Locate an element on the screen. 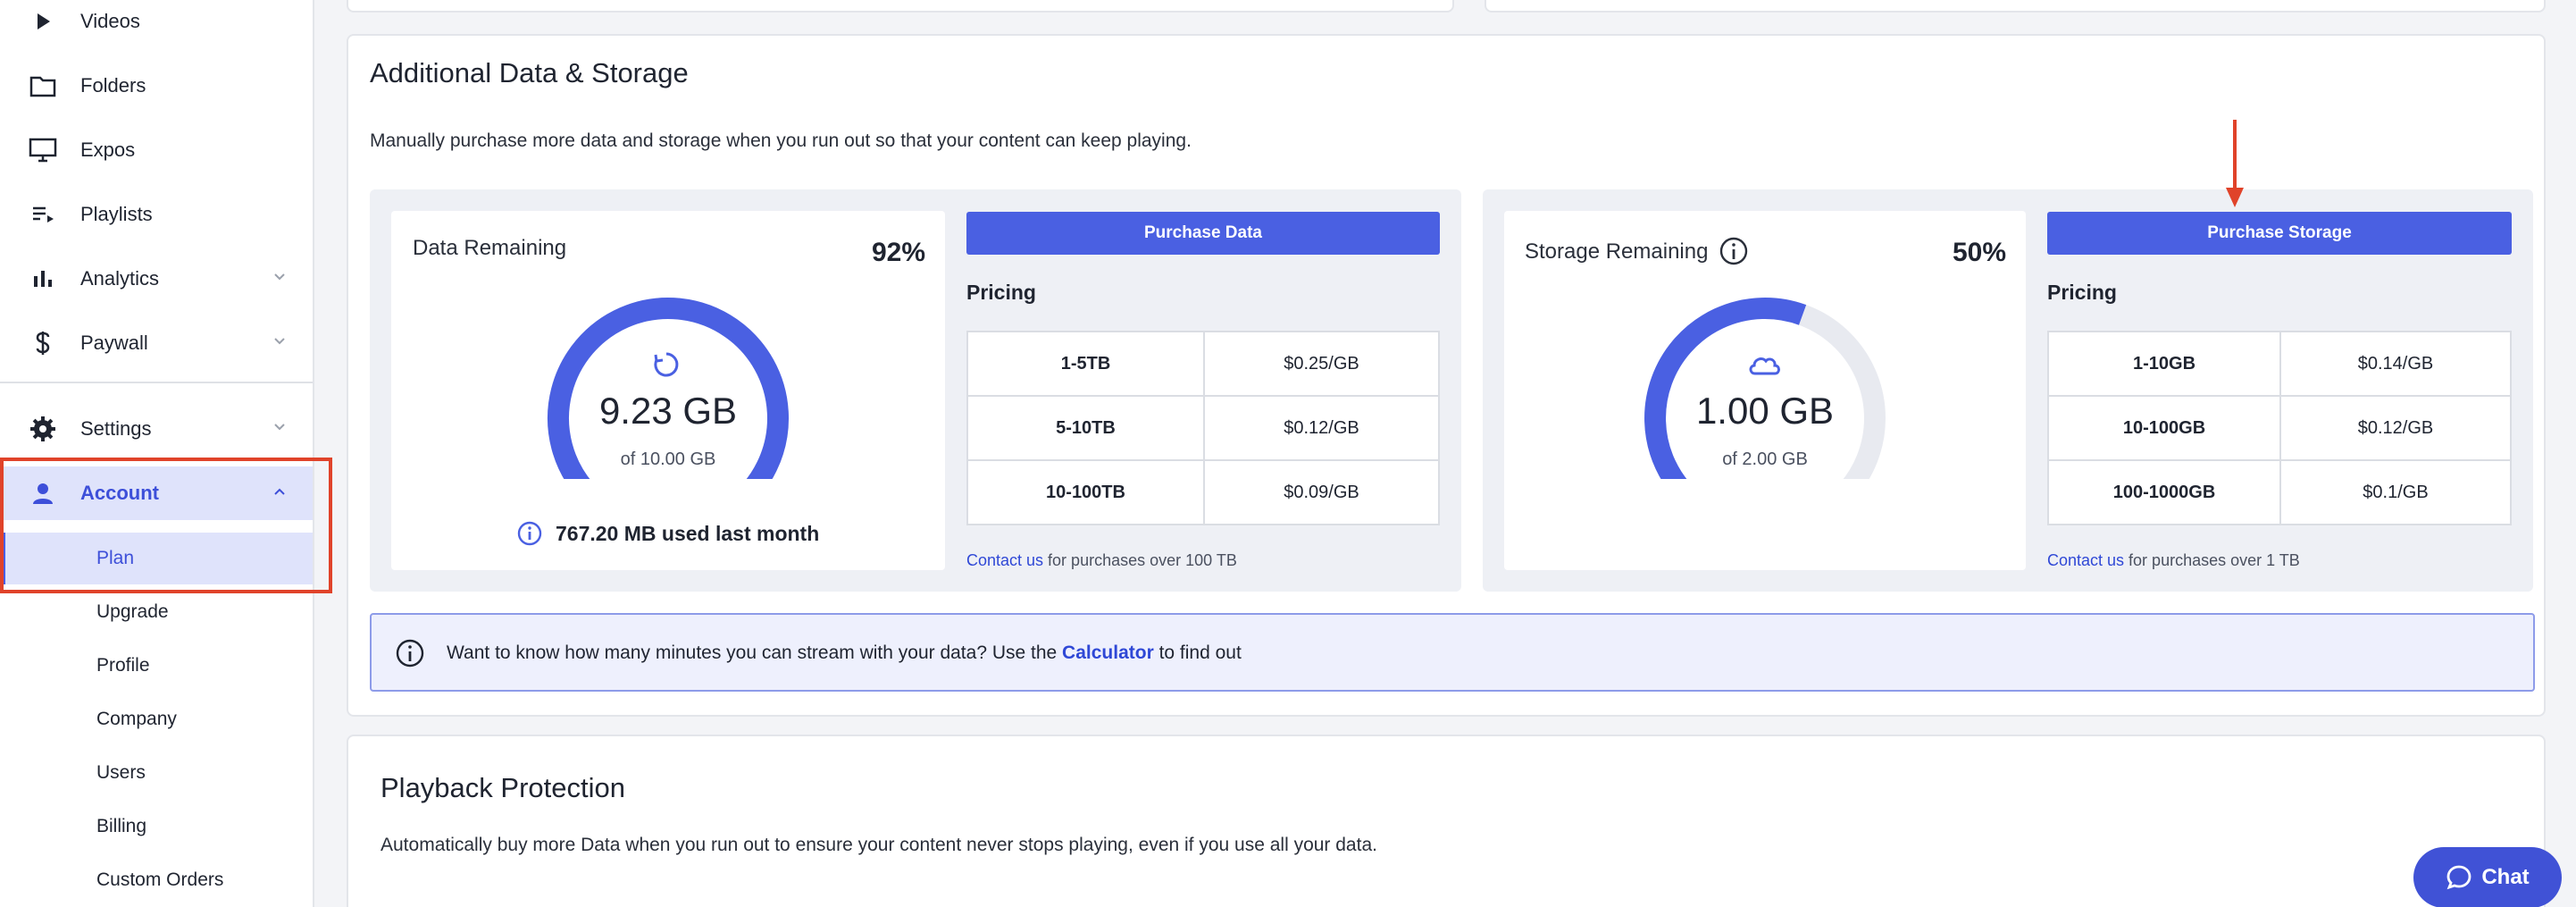 The width and height of the screenshot is (2576, 907). sidebar-divider is located at coordinates (157, 383).